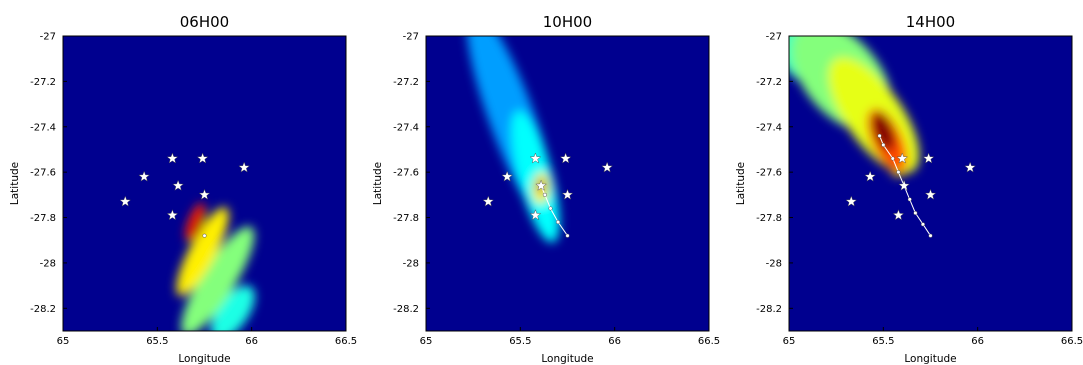  What do you see at coordinates (567, 22) in the screenshot?
I see `panel-title: 10H00` at bounding box center [567, 22].